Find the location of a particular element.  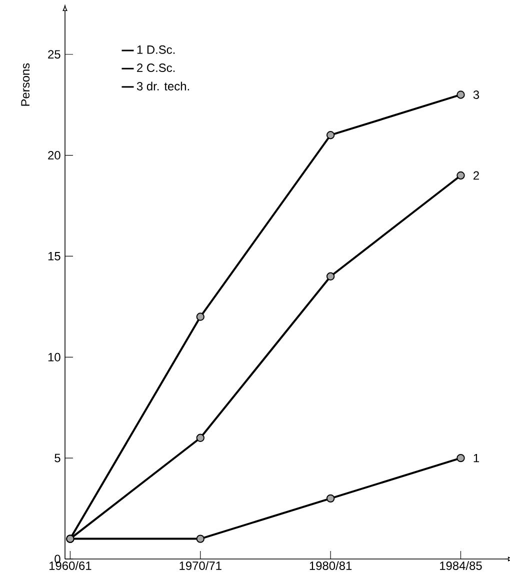

annotation: 2 is located at coordinates (476, 175).